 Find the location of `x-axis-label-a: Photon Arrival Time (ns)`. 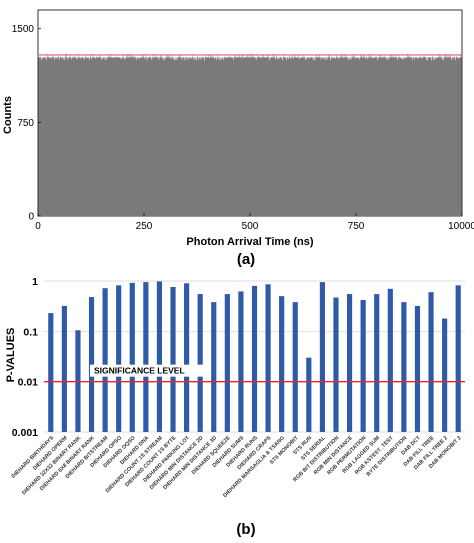

x-axis-label-a: Photon Arrival Time (ns) is located at coordinates (249, 242).